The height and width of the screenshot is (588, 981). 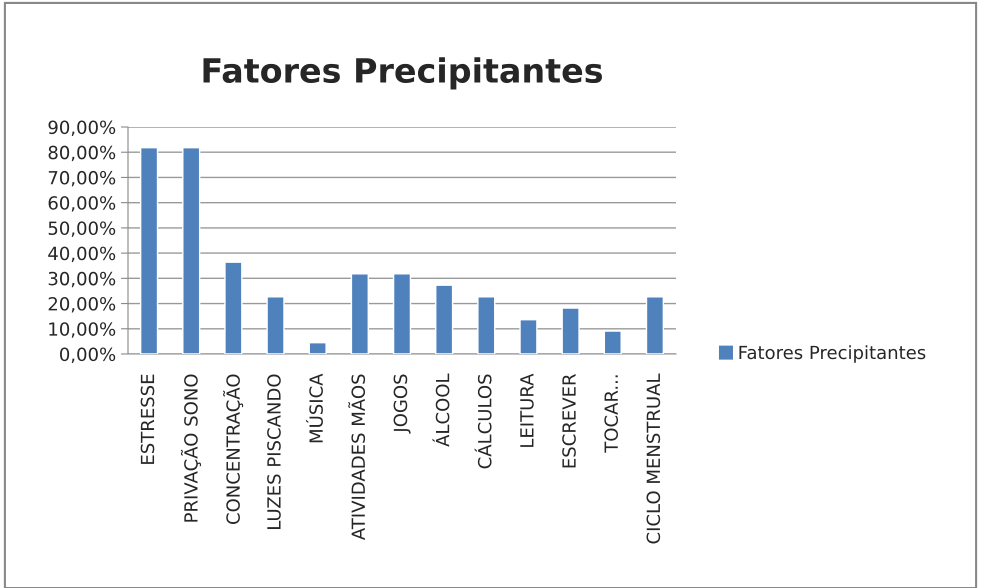 I want to click on x-tick-label: MÚSICA, so click(x=314, y=408).